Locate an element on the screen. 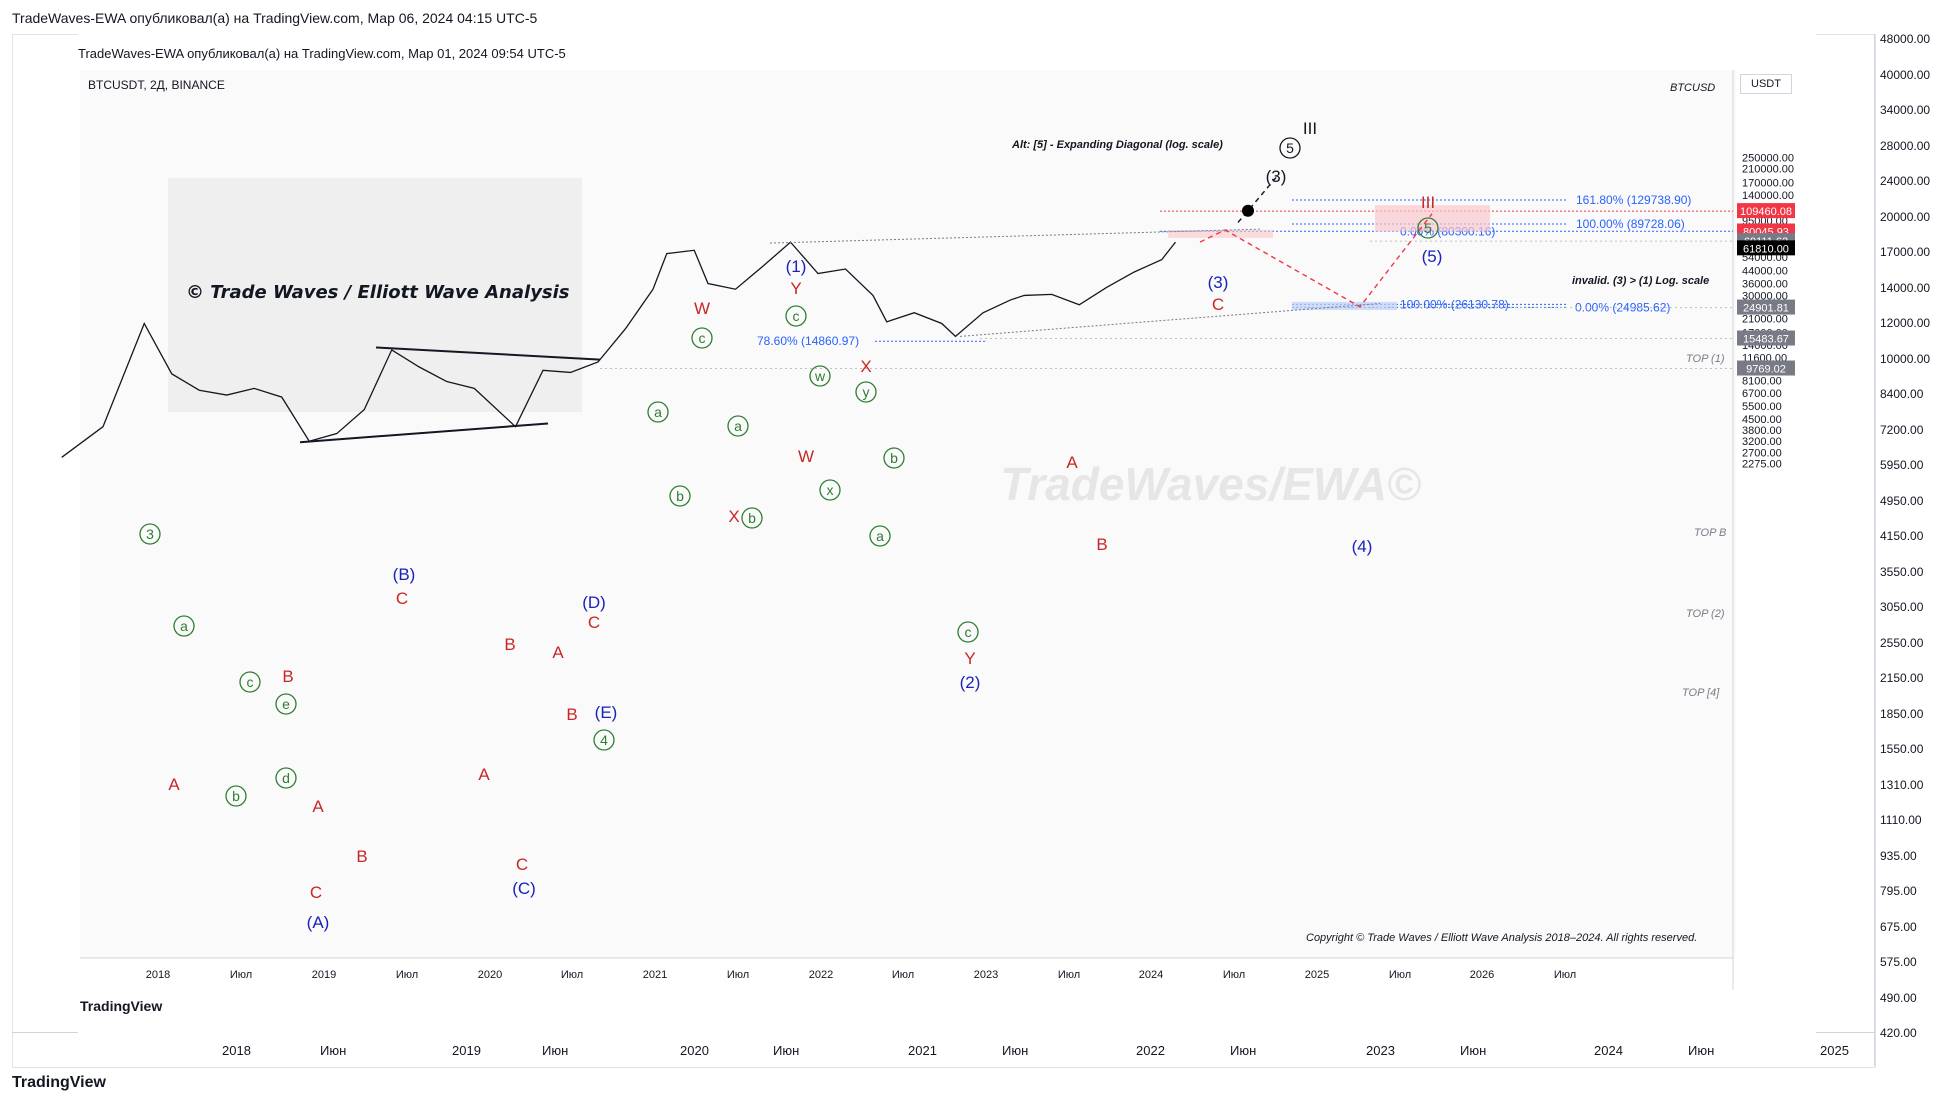  outer-y-tick: 17000.00 is located at coordinates (1905, 252).